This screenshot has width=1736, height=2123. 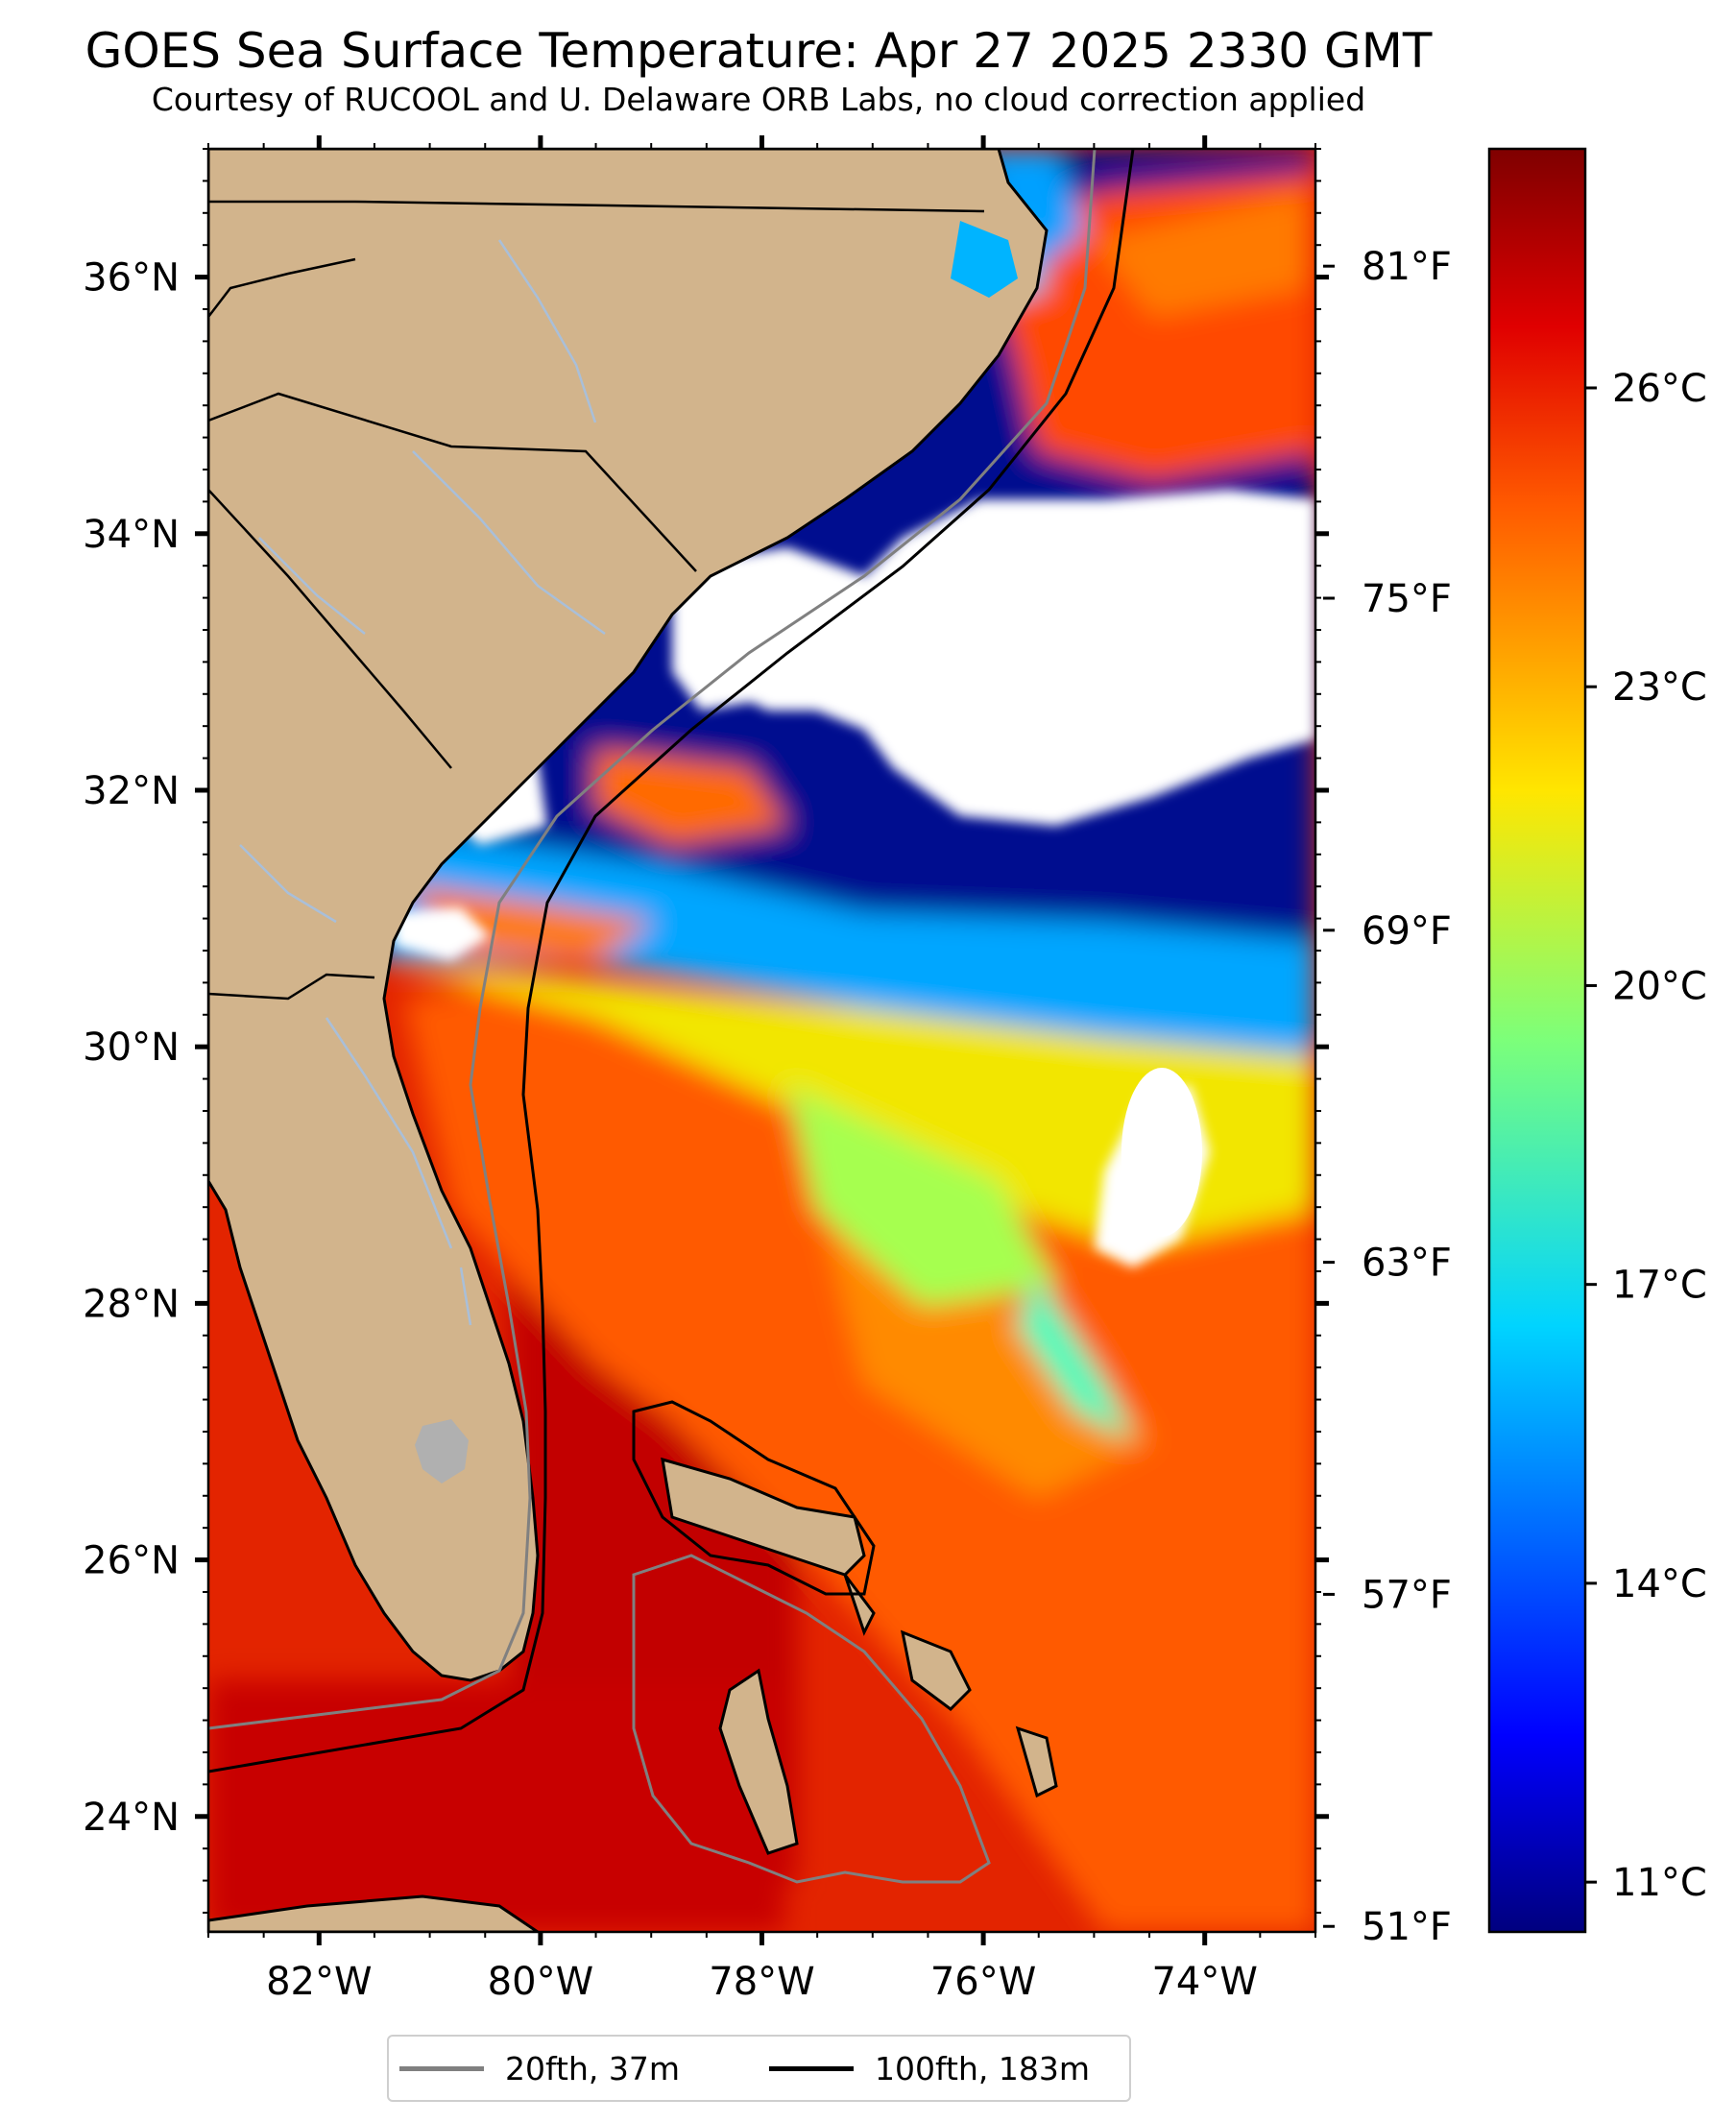 What do you see at coordinates (1407, 267) in the screenshot?
I see `fahrenheit-tick-label: 81°F` at bounding box center [1407, 267].